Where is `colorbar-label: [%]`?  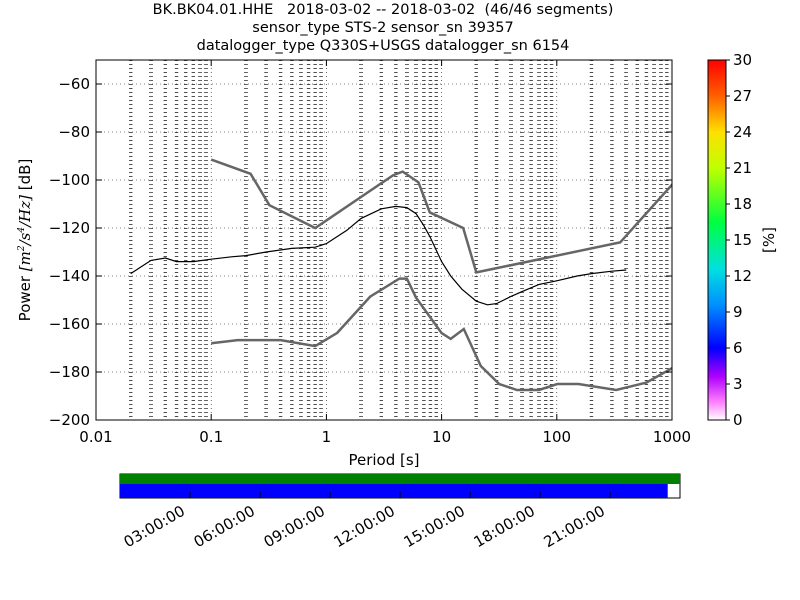
colorbar-label: [%] is located at coordinates (769, 240).